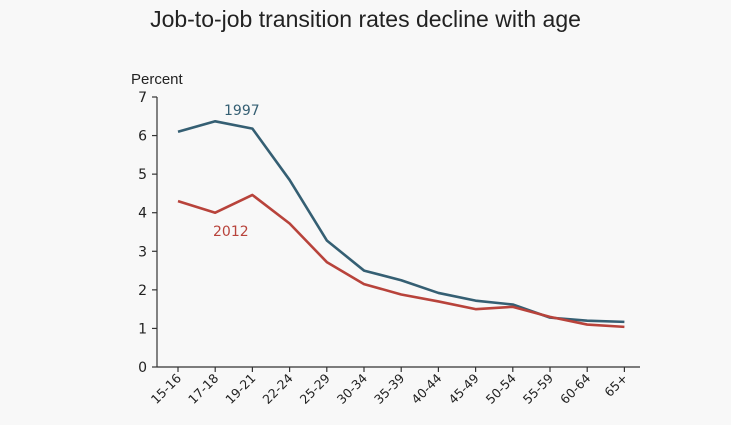  I want to click on y-tick-label: 1, so click(142, 329).